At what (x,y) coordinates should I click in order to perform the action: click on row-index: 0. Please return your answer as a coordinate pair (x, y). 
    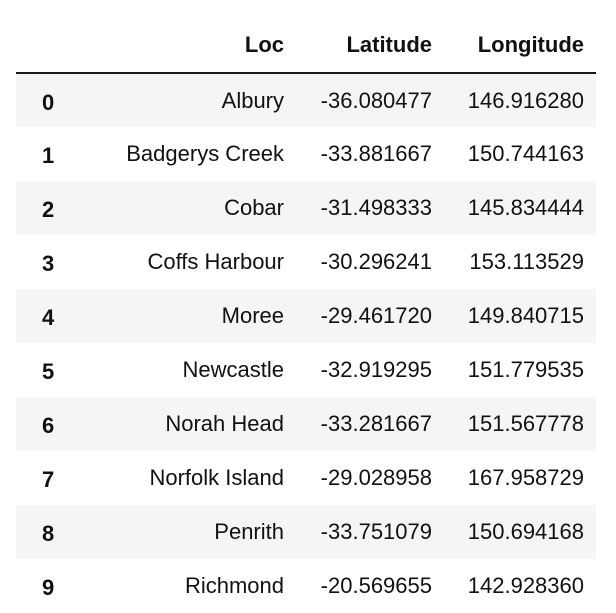
    Looking at the image, I should click on (48, 102).